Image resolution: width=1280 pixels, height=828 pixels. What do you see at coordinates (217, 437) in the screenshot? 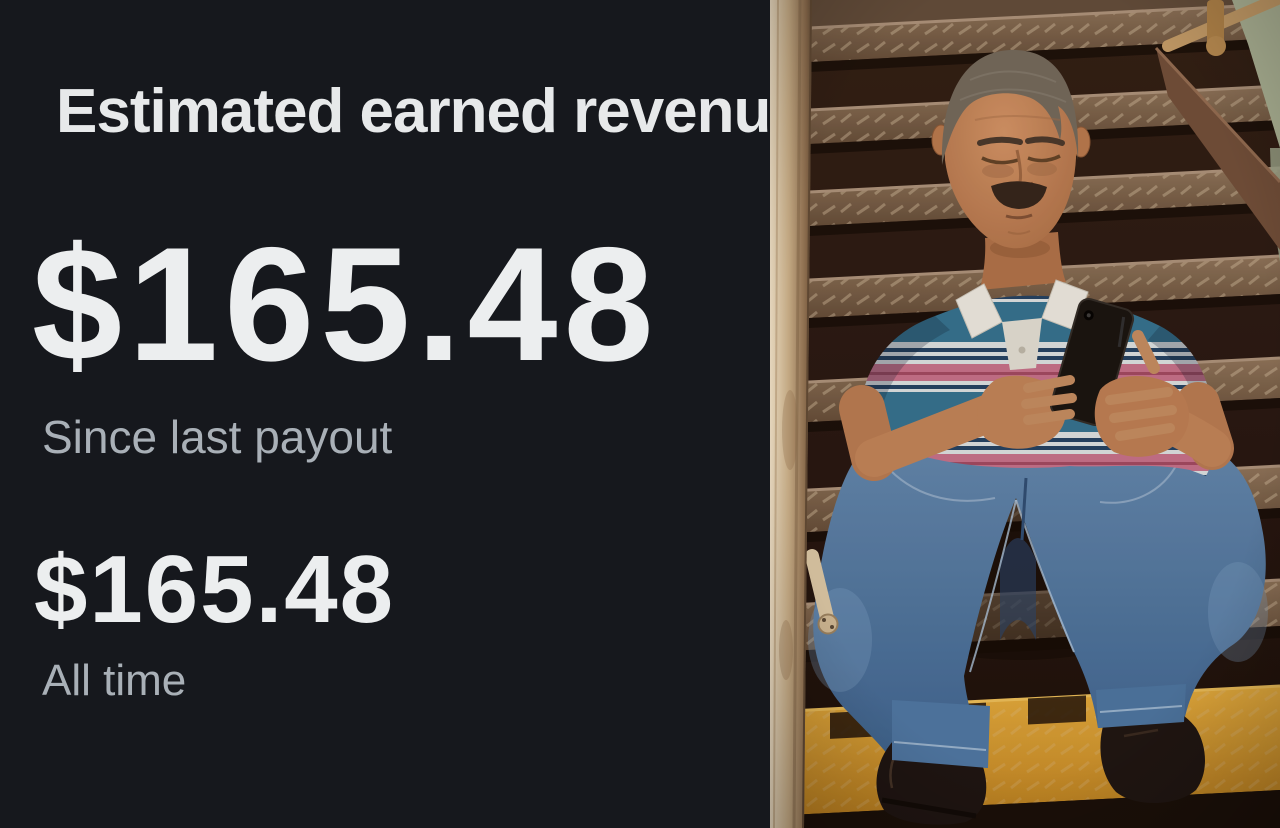
I see `stat-primary-label: Since last payout` at bounding box center [217, 437].